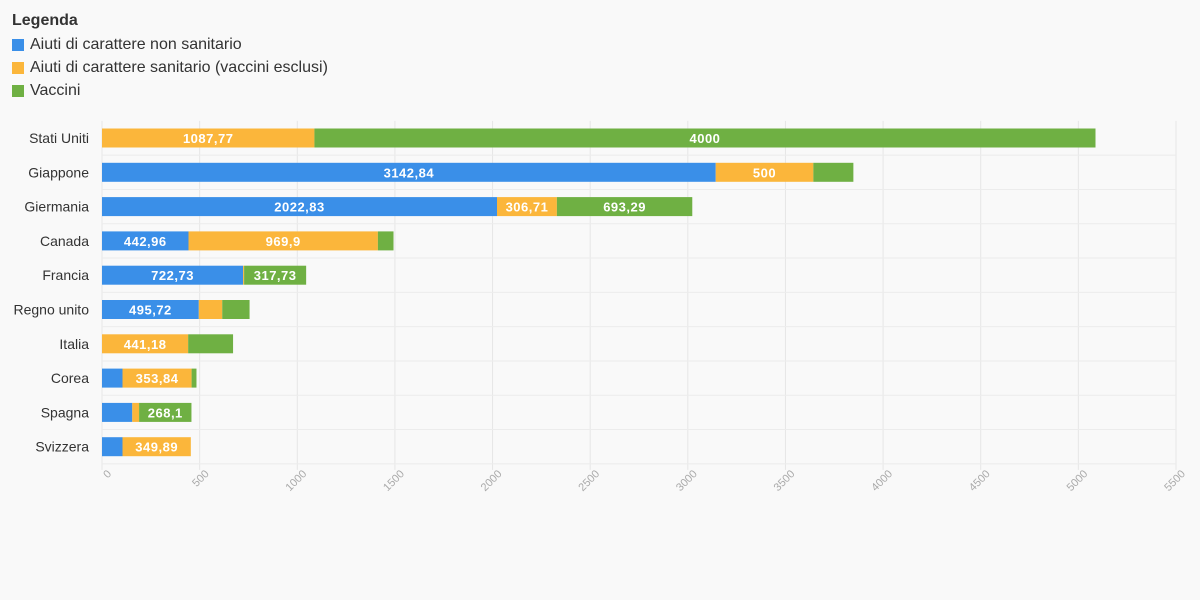 This screenshot has width=1200, height=600. What do you see at coordinates (394, 481) in the screenshot?
I see `x-tick-label: 1500` at bounding box center [394, 481].